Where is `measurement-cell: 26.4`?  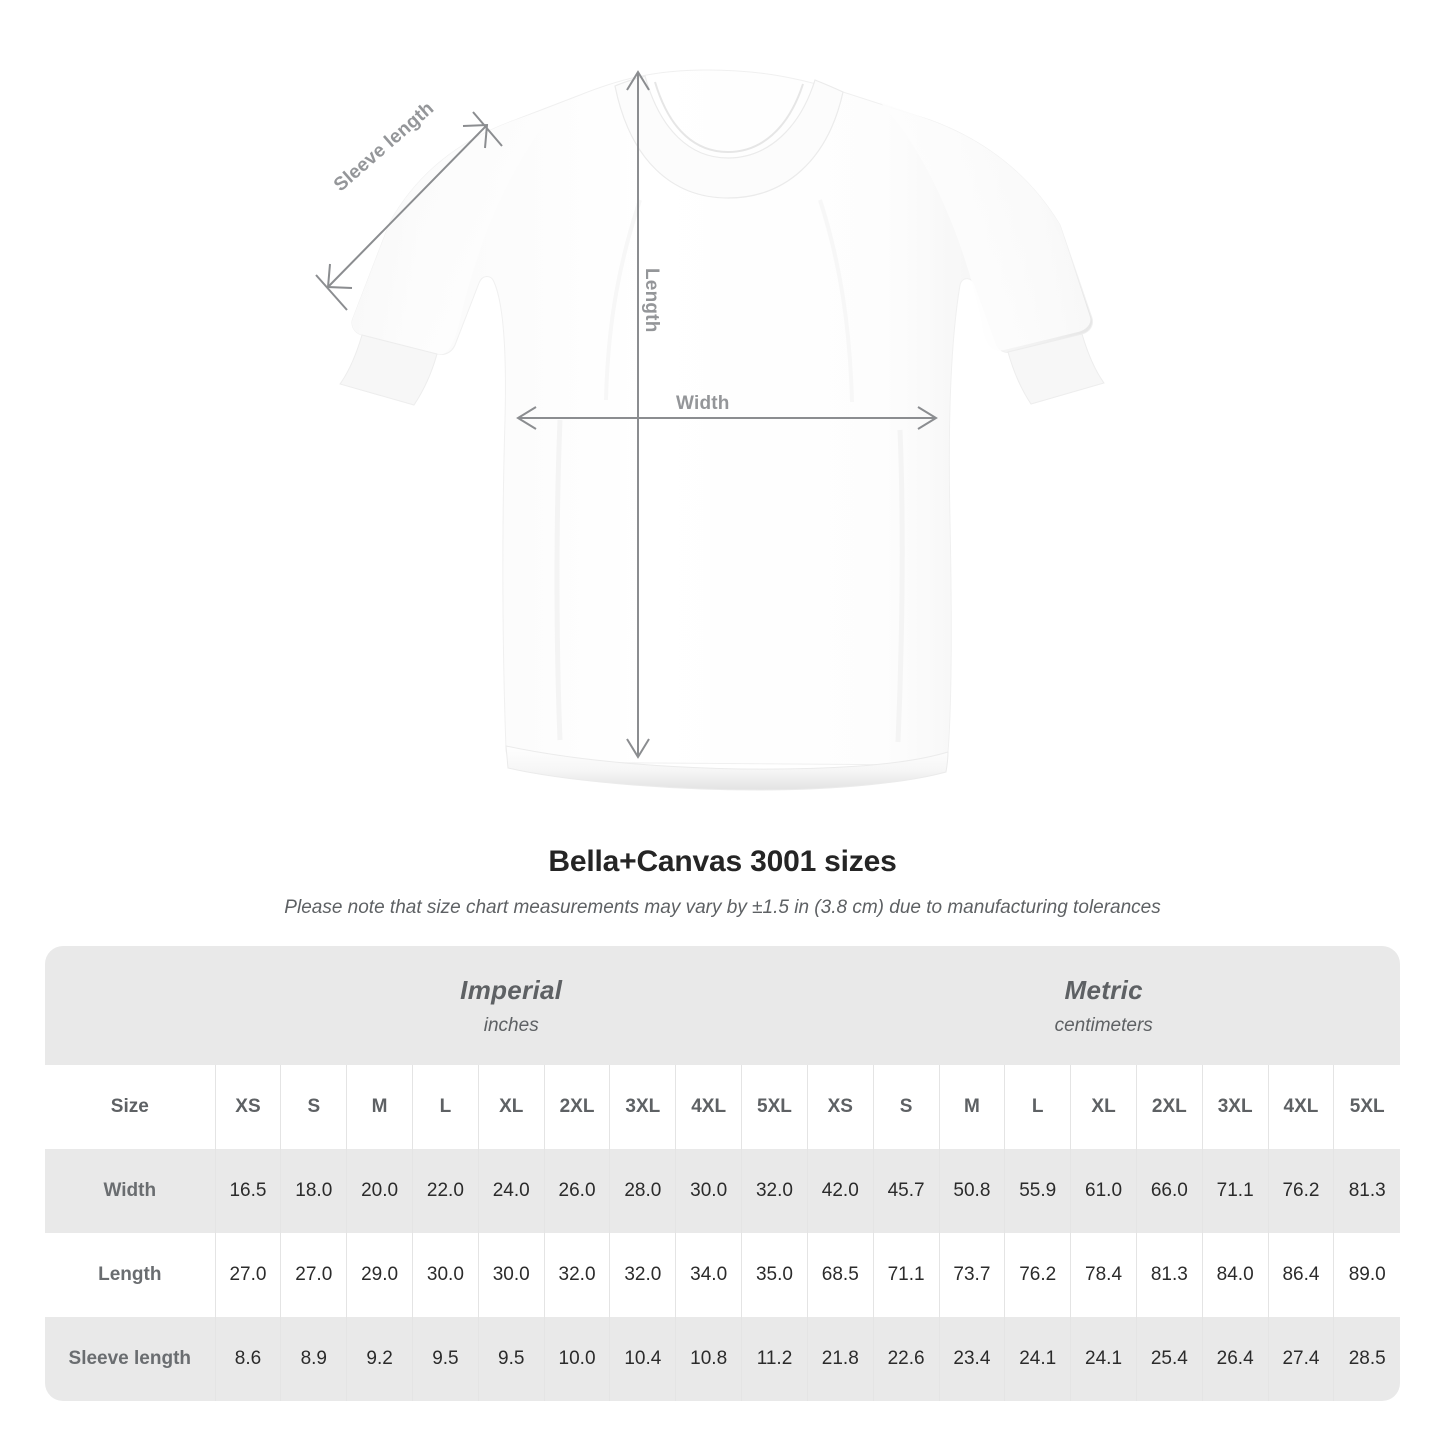
measurement-cell: 26.4 is located at coordinates (1235, 1359).